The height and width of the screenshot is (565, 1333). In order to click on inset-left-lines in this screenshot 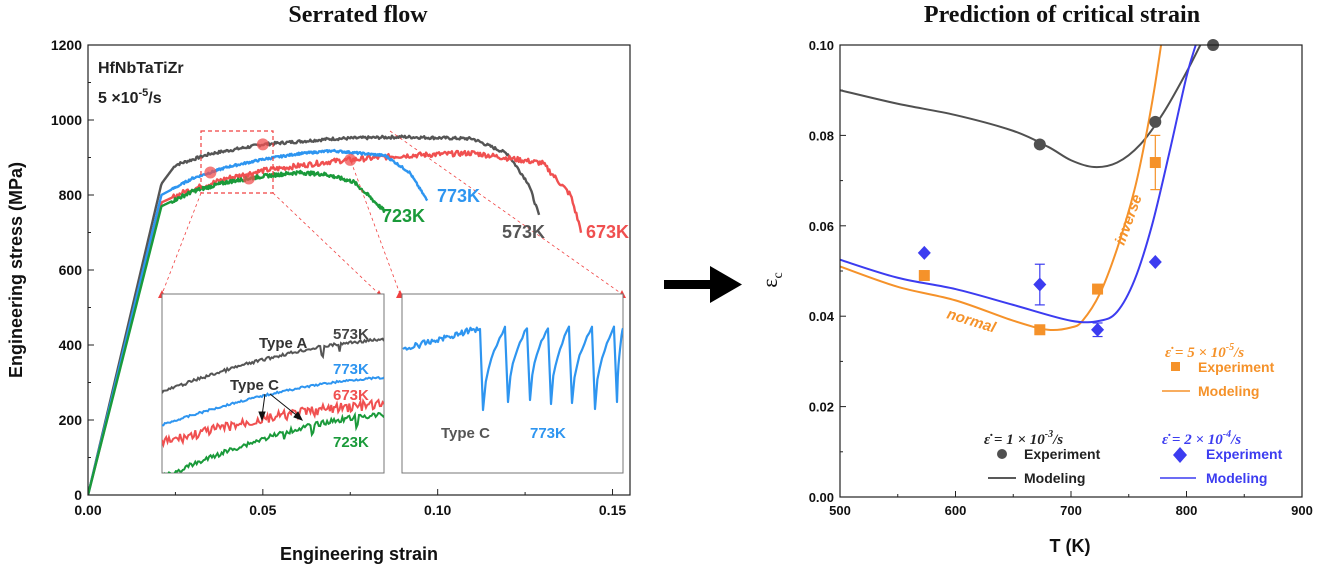, I will do `click(273, 405)`.